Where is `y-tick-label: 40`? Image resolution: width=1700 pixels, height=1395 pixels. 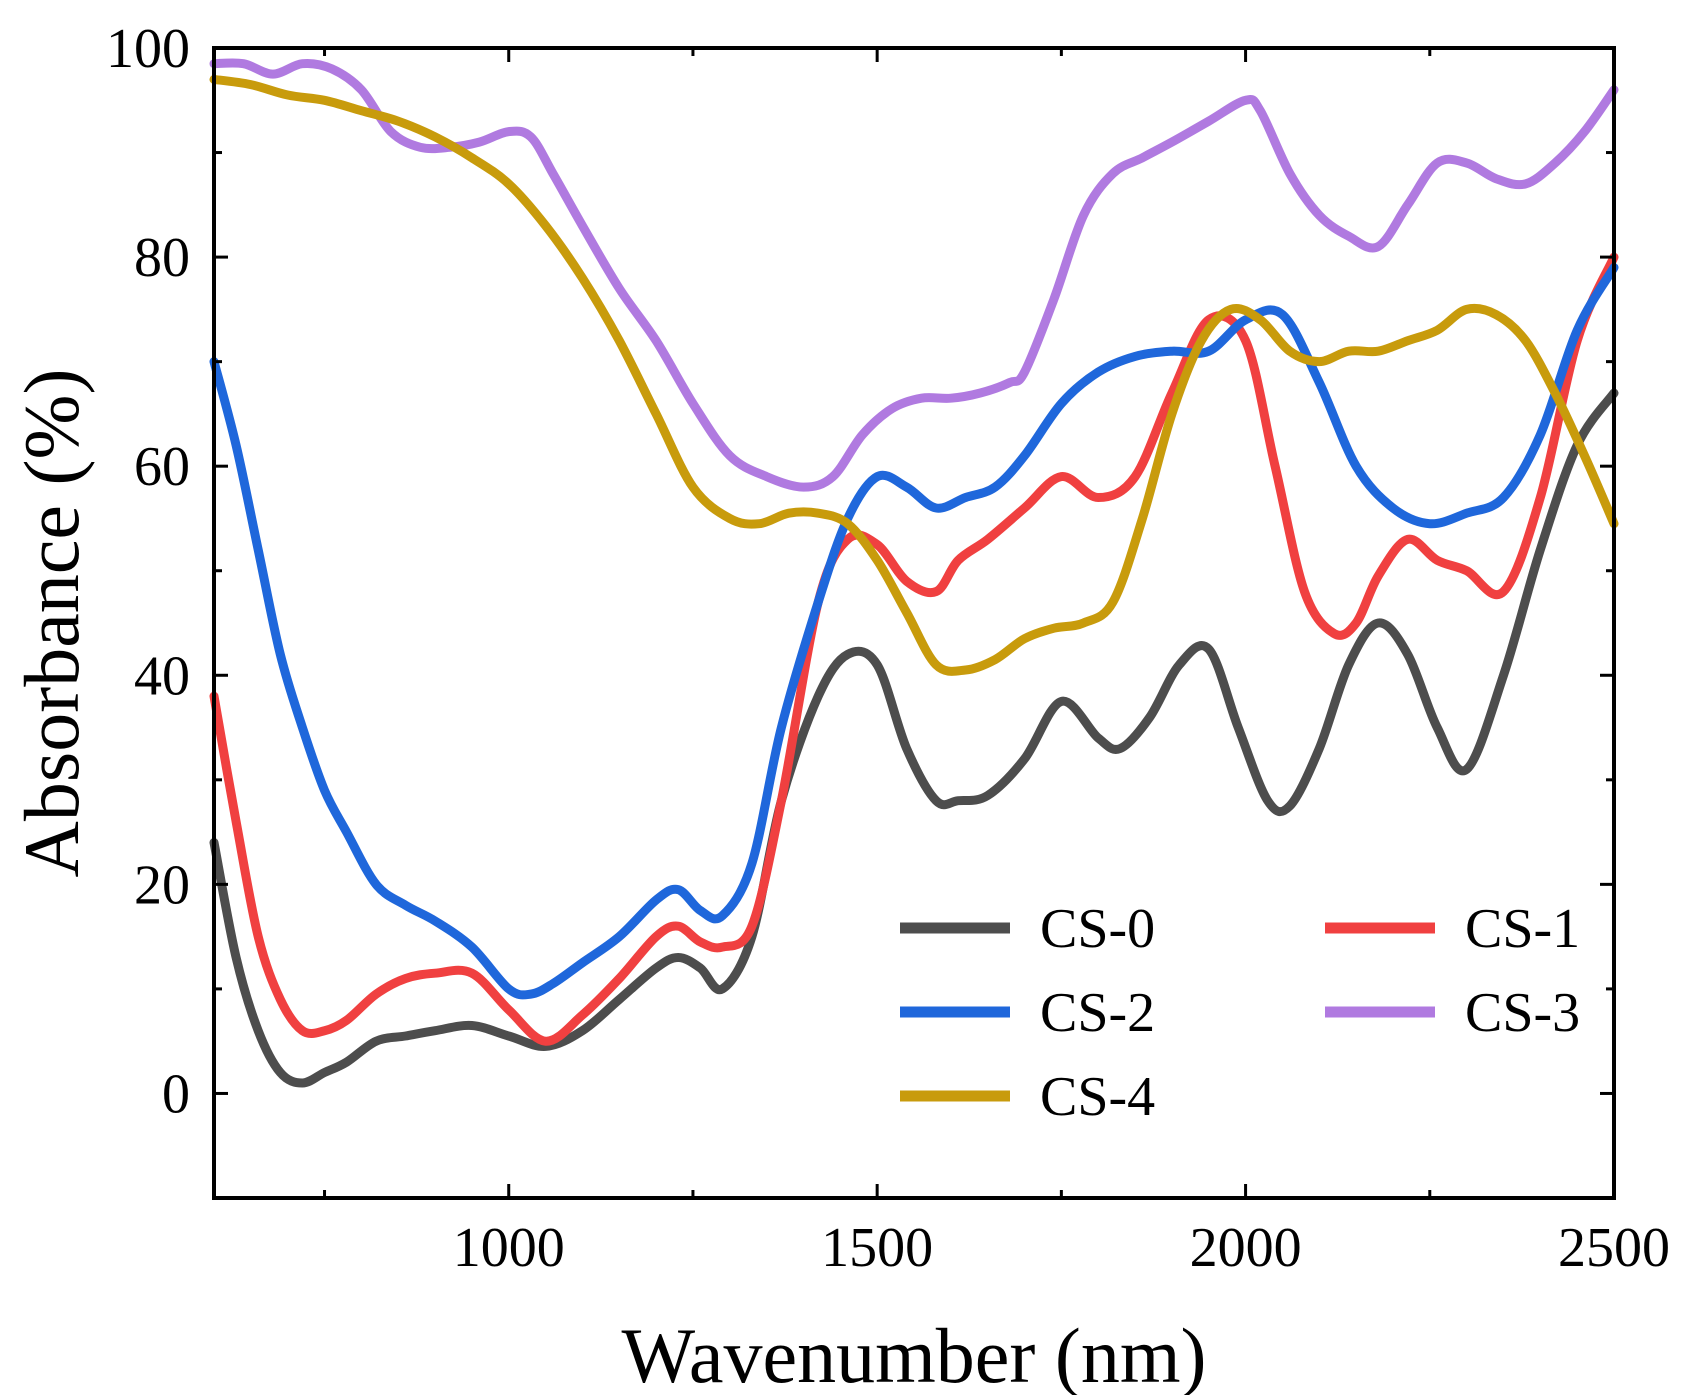 y-tick-label: 40 is located at coordinates (162, 676).